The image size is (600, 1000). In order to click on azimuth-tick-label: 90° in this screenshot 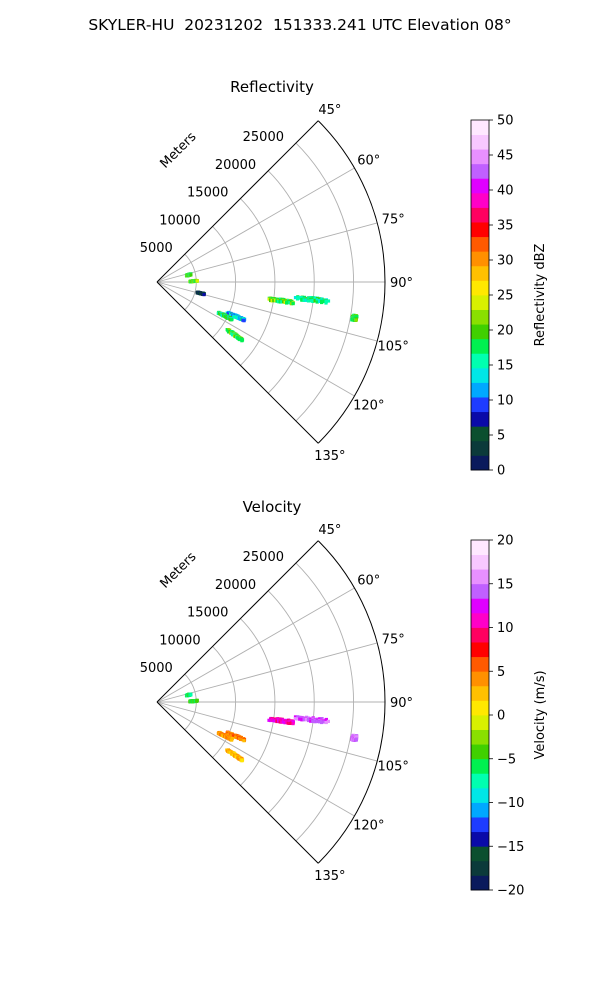, I will do `click(401, 703)`.